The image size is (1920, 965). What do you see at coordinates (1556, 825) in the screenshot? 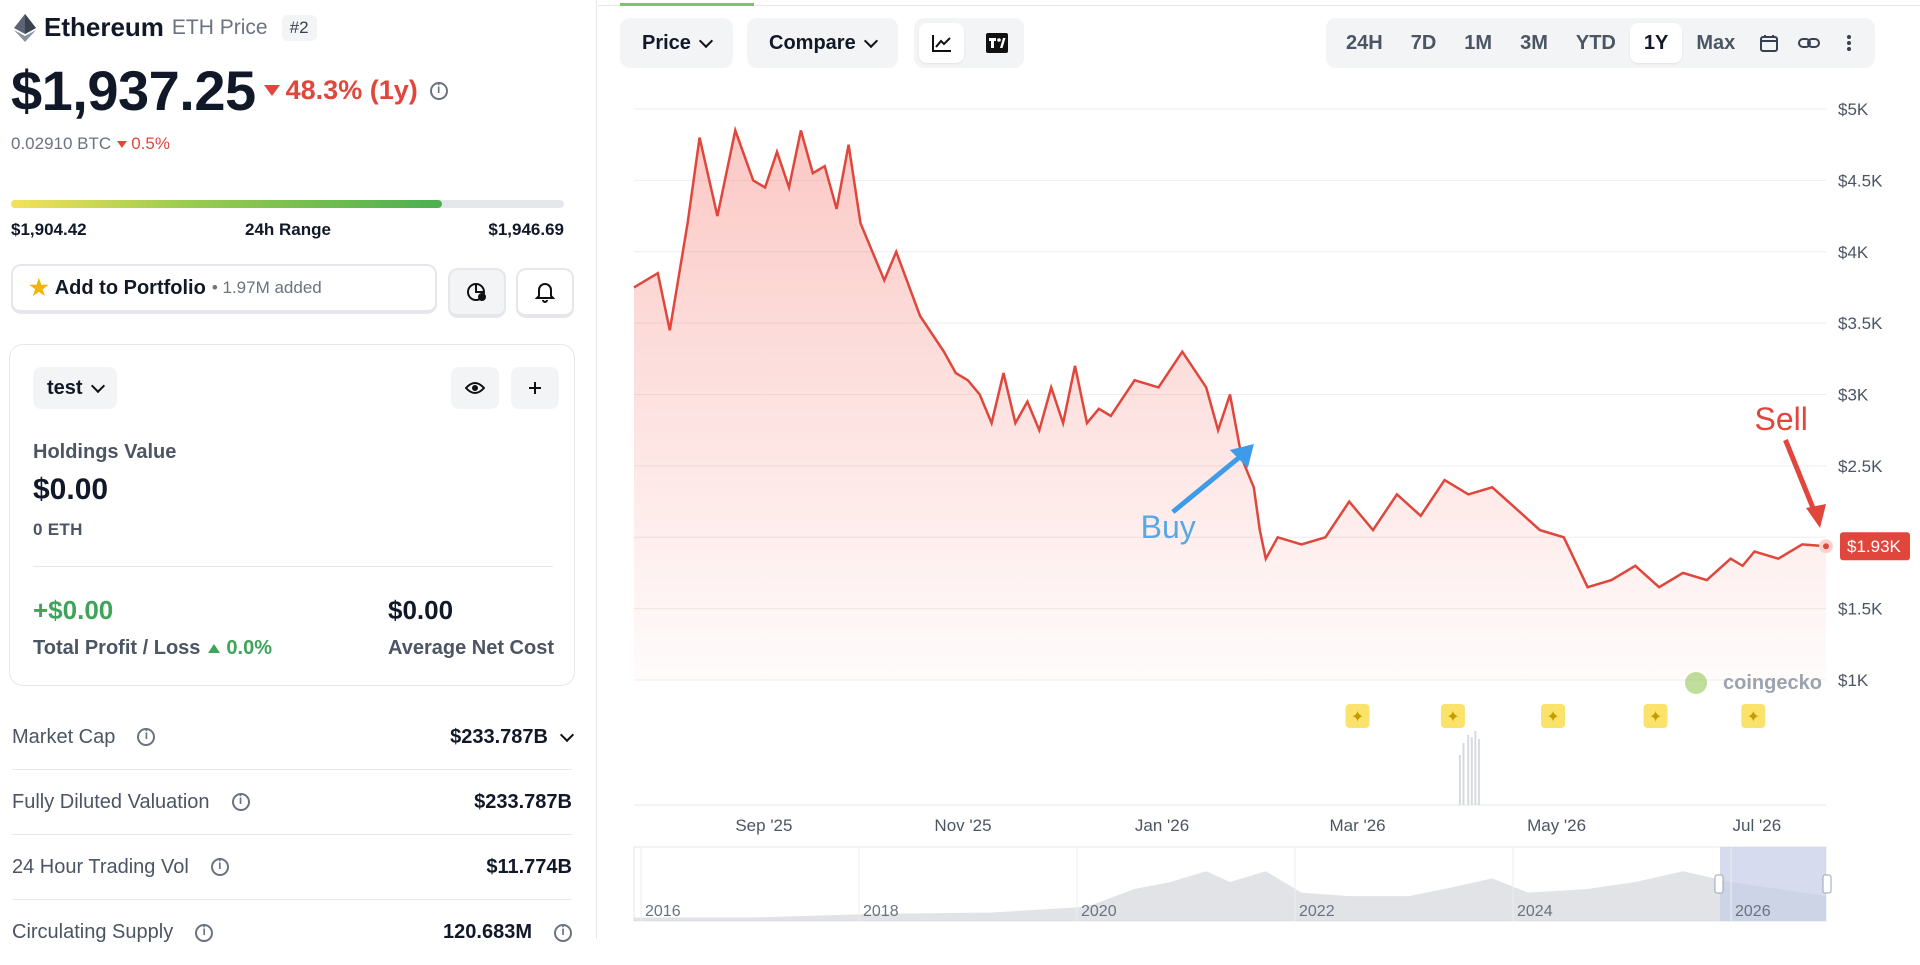
I see `x-tick-label: May '26` at bounding box center [1556, 825].